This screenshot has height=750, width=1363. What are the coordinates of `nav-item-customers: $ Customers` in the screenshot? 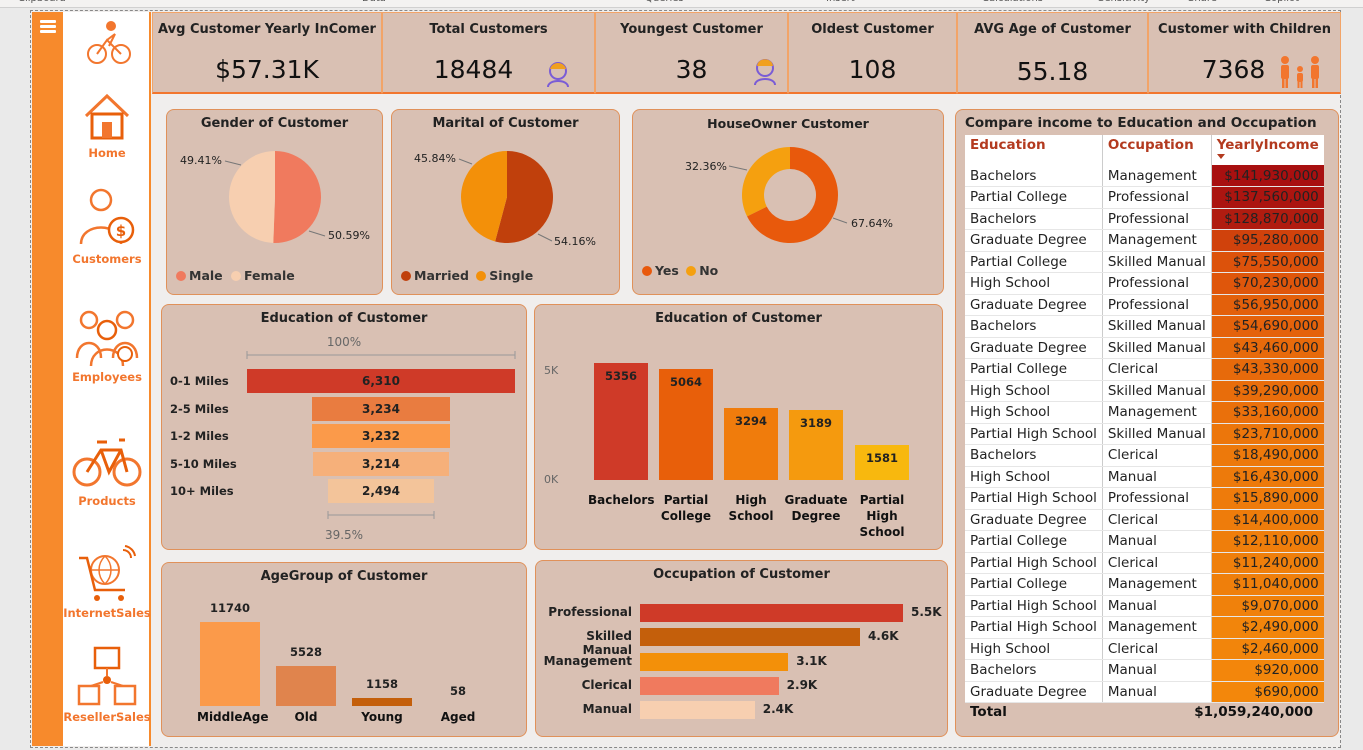 It's located at (107, 226).